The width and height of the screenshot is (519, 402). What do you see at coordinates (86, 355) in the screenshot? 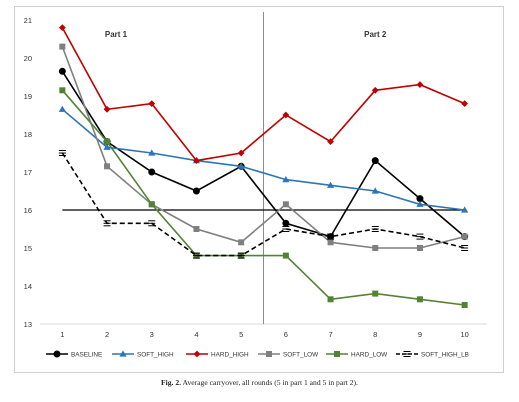
I see `legend-label: BASELINE` at bounding box center [86, 355].